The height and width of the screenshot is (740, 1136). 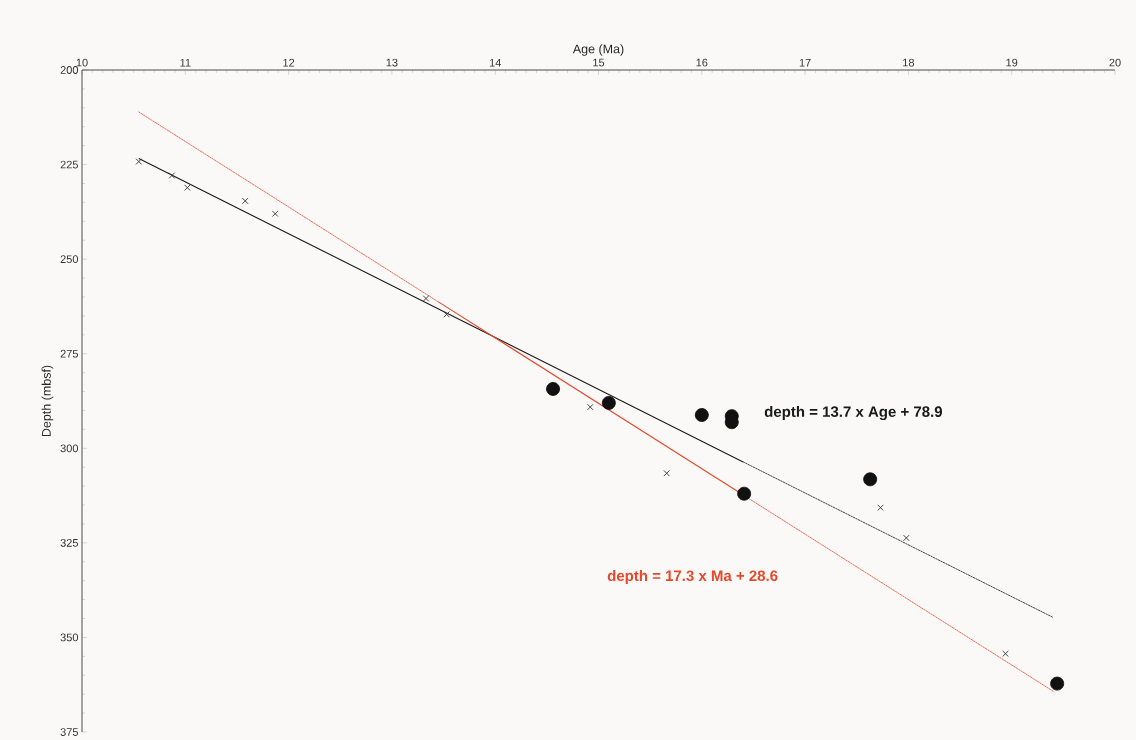 I want to click on x-tick-label: 12, so click(x=289, y=62).